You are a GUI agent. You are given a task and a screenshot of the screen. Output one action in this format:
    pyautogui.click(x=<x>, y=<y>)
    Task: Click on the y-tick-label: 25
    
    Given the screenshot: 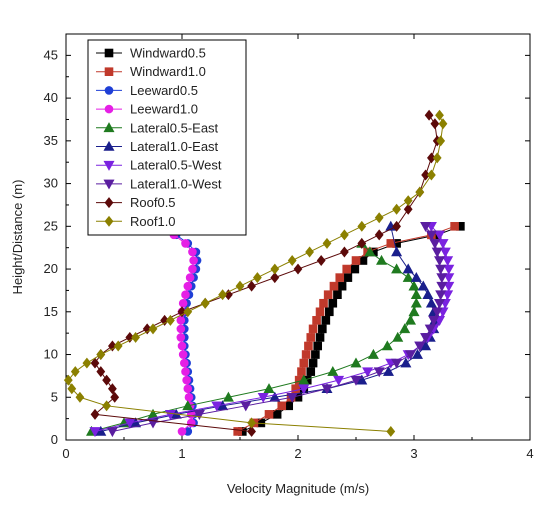 What is the action you would take?
    pyautogui.click(x=51, y=225)
    